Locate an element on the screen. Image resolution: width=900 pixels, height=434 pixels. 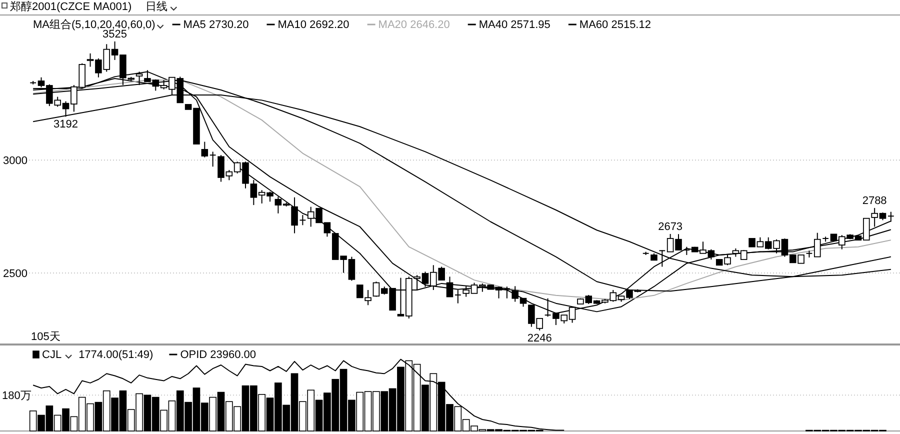
annotation: 1774.00(51:49) is located at coordinates (116, 355).